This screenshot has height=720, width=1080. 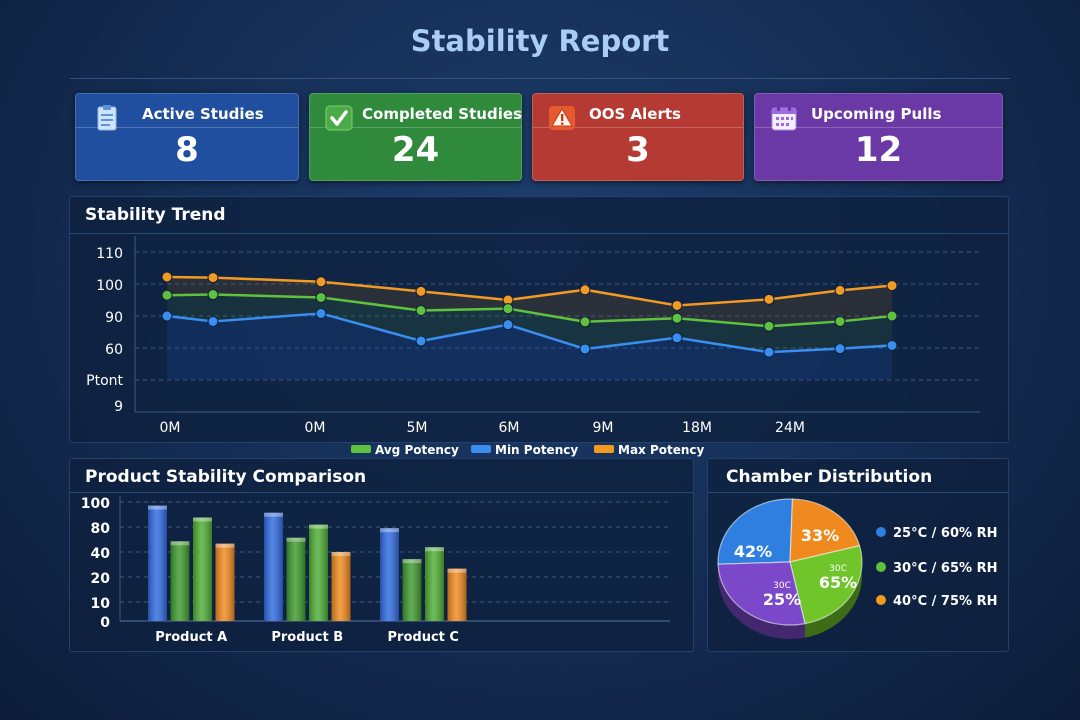 I want to click on max-band-area, so click(x=529, y=301).